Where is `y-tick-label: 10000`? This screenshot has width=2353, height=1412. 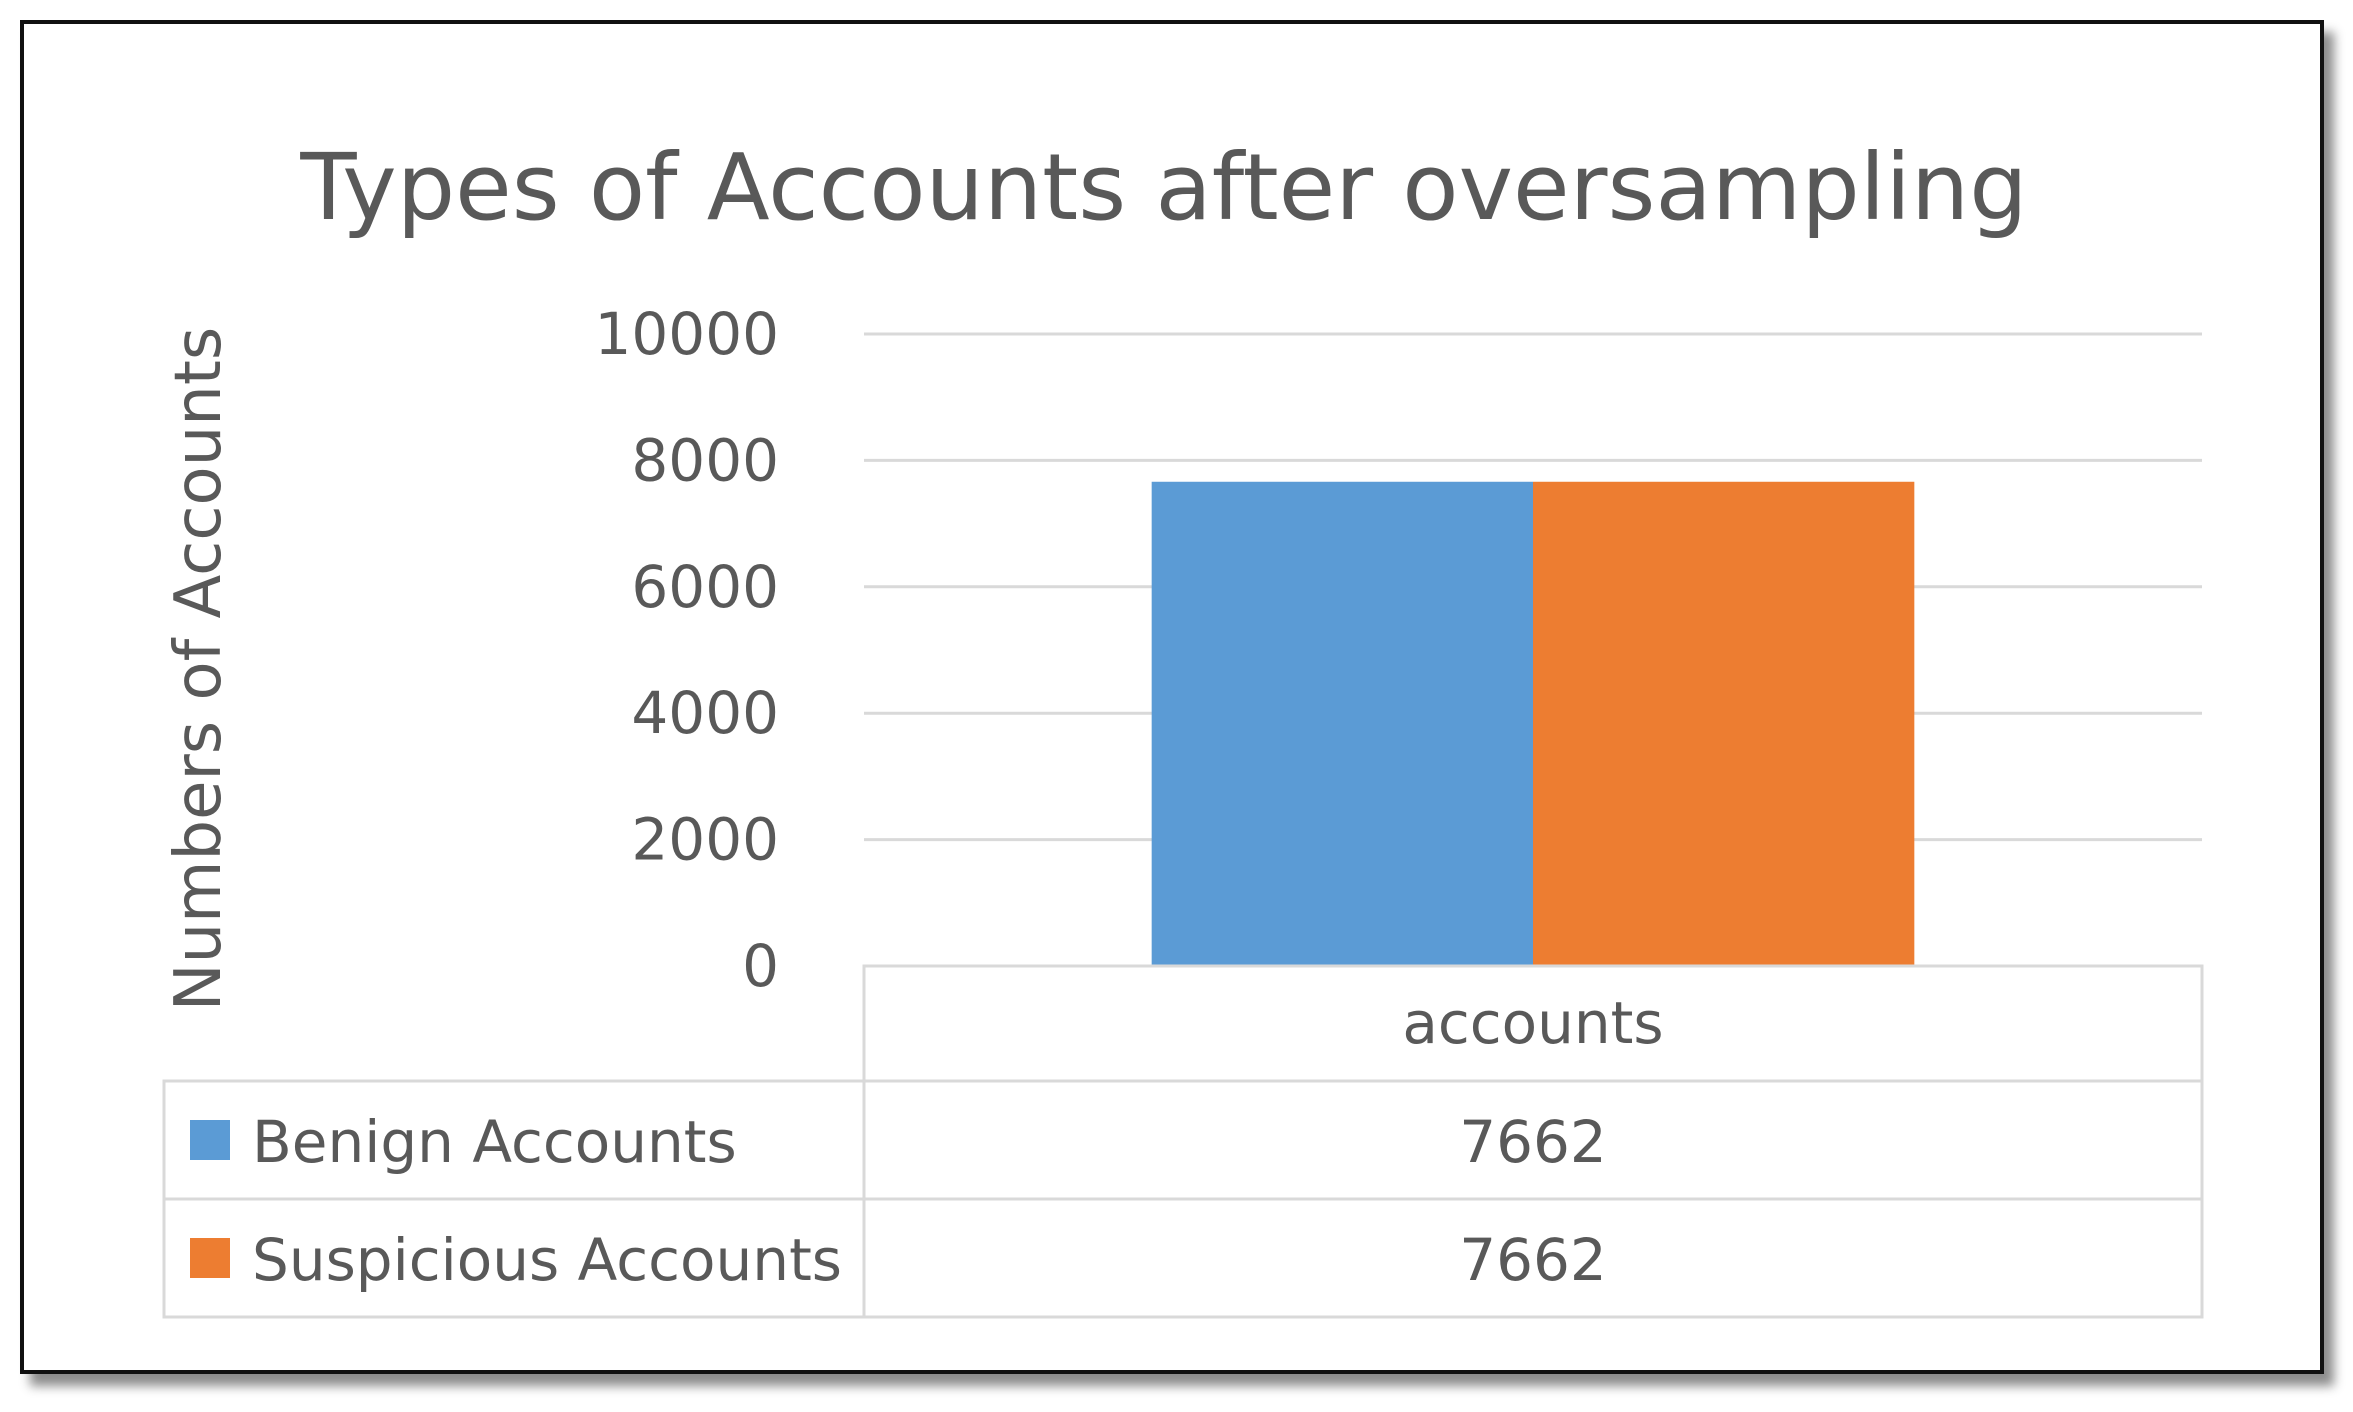 y-tick-label: 10000 is located at coordinates (686, 334).